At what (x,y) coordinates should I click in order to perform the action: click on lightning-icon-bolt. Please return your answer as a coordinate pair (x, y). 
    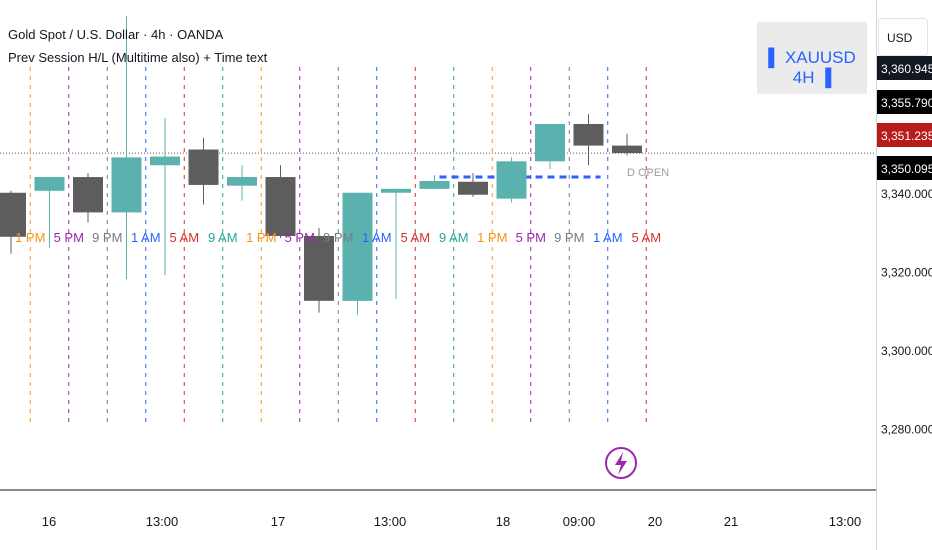
    Looking at the image, I should click on (621, 463).